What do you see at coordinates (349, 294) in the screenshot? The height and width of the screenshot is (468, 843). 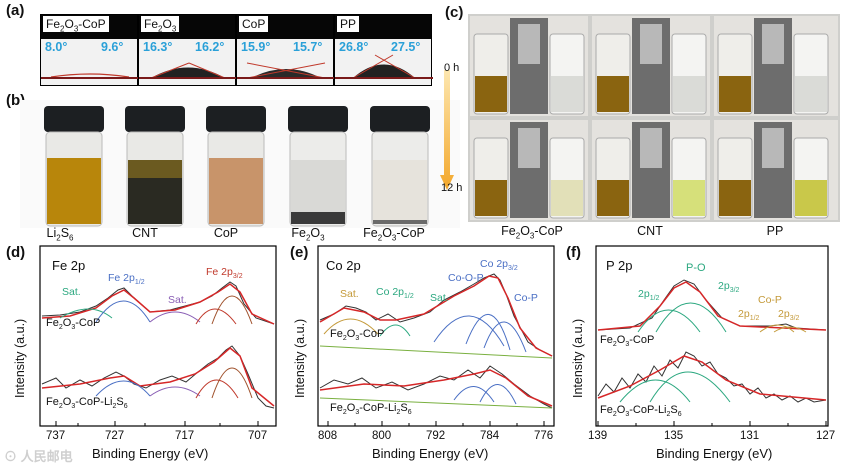 I see `co-peak-sat1: Sat.` at bounding box center [349, 294].